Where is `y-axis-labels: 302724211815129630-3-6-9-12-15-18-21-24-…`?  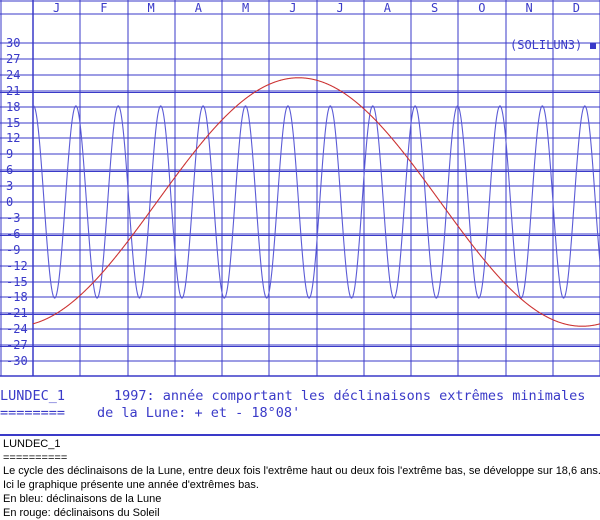 y-axis-labels: 302724211815129630-3-6-9-12-15-18-21-24-… is located at coordinates (17, 202).